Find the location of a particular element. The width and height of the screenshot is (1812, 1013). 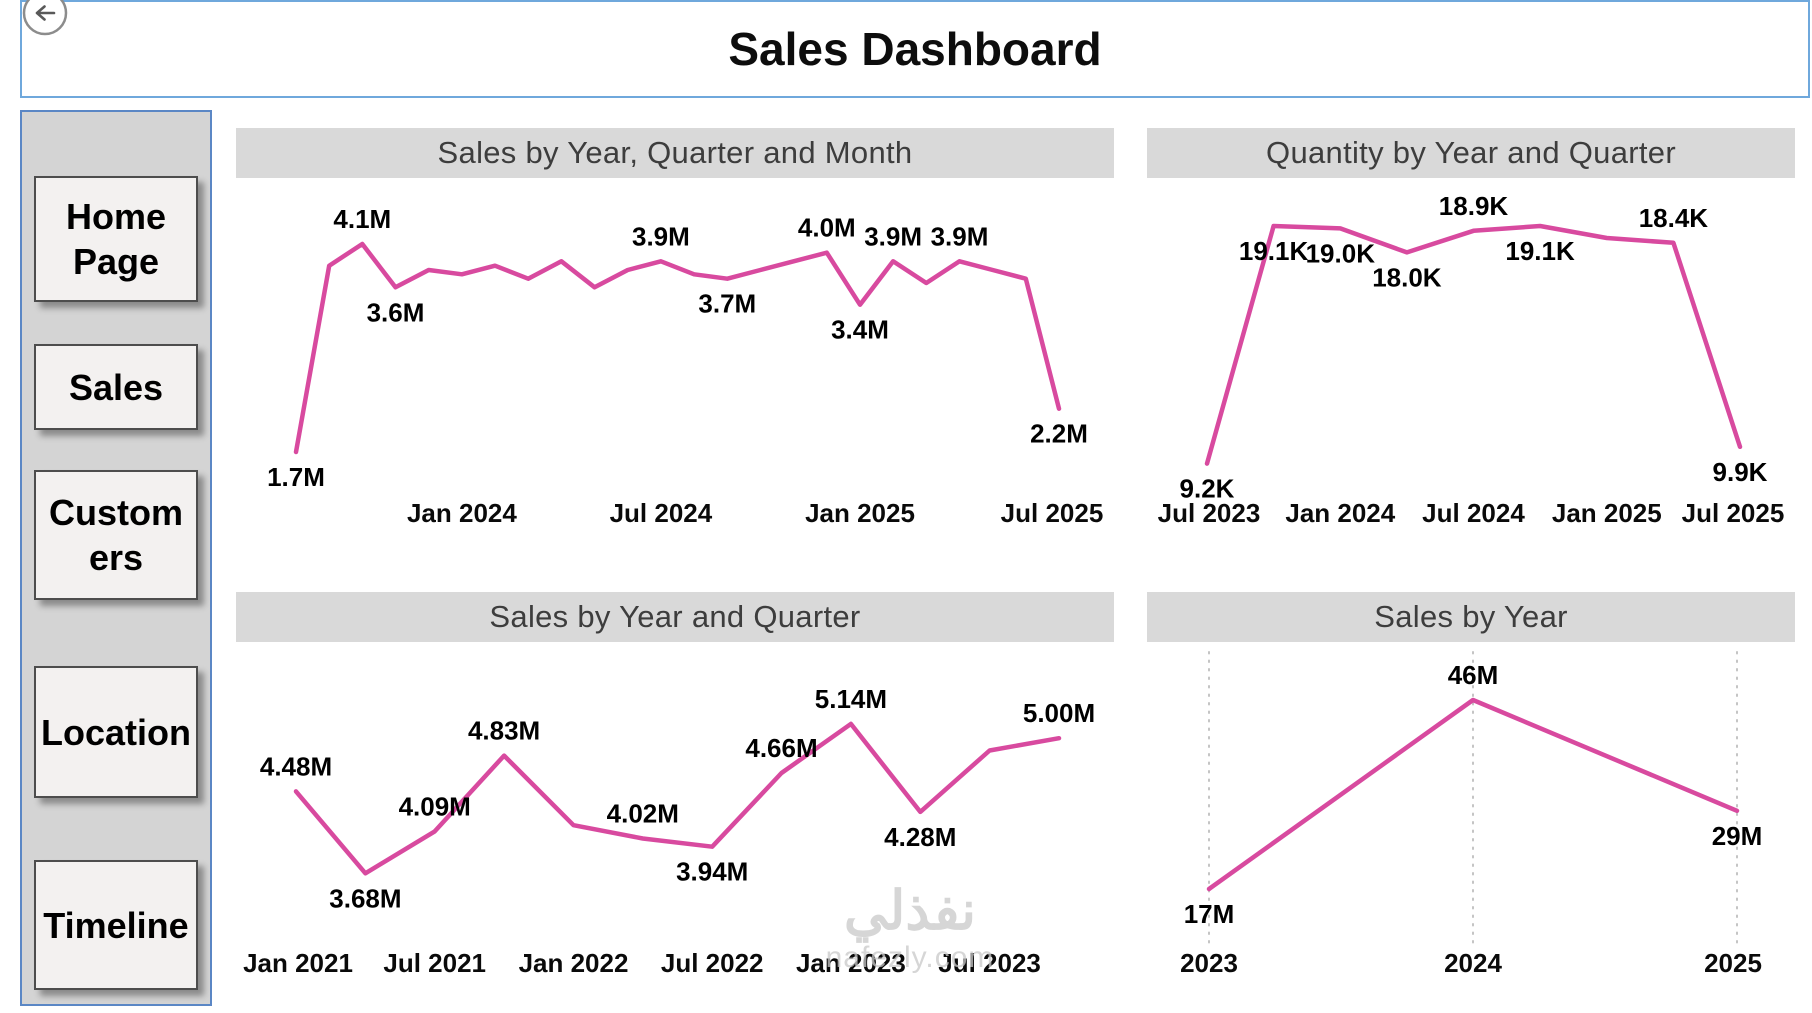

svg-text: 19.0K is located at coordinates (1341, 253).